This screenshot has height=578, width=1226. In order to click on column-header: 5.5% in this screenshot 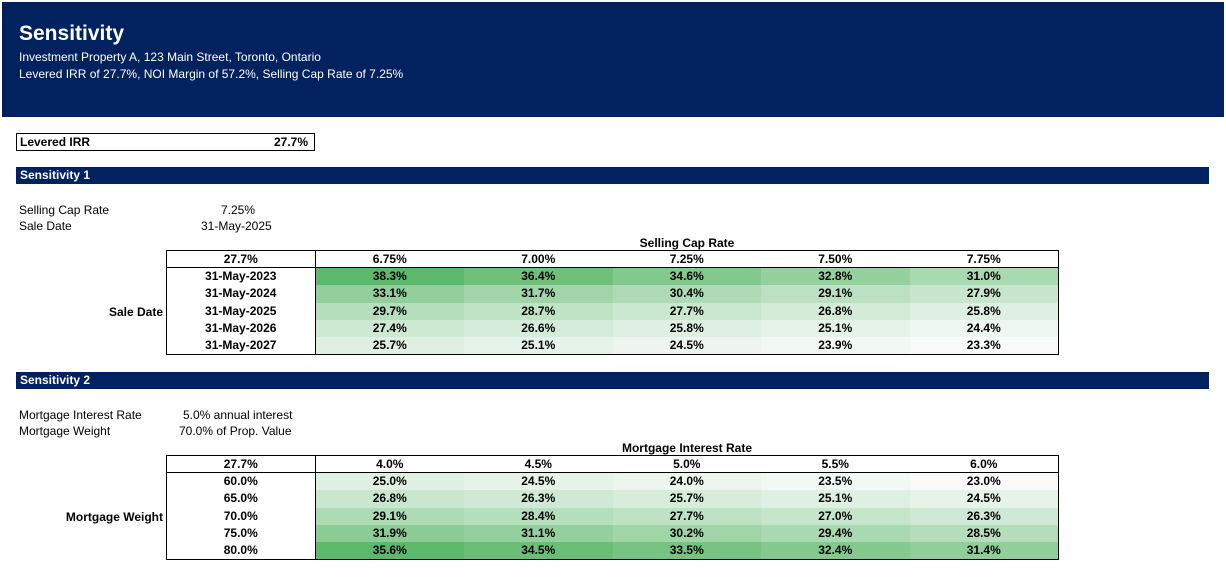, I will do `click(835, 464)`.